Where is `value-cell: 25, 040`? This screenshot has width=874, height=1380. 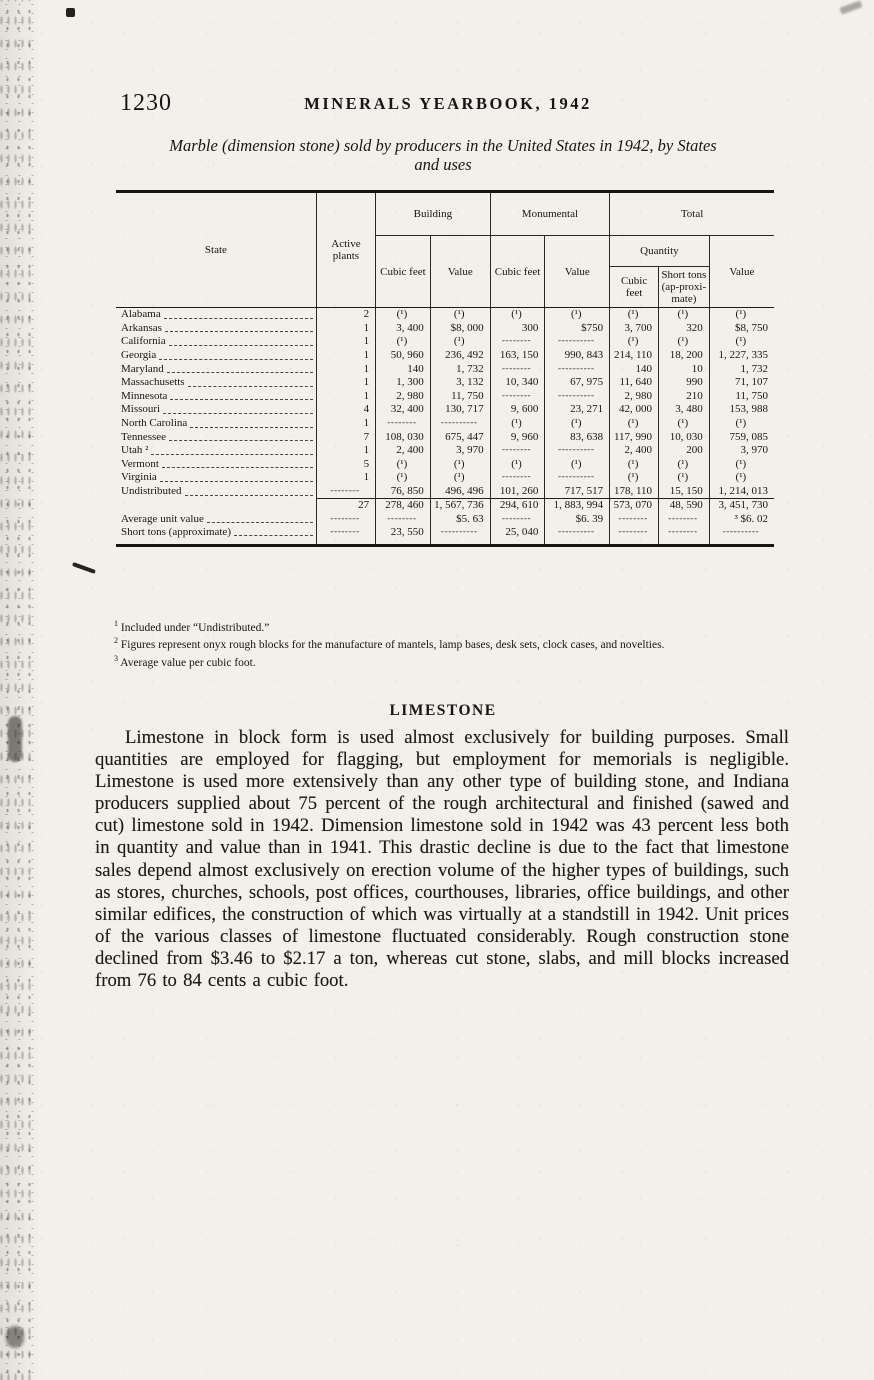 value-cell: 25, 040 is located at coordinates (517, 535).